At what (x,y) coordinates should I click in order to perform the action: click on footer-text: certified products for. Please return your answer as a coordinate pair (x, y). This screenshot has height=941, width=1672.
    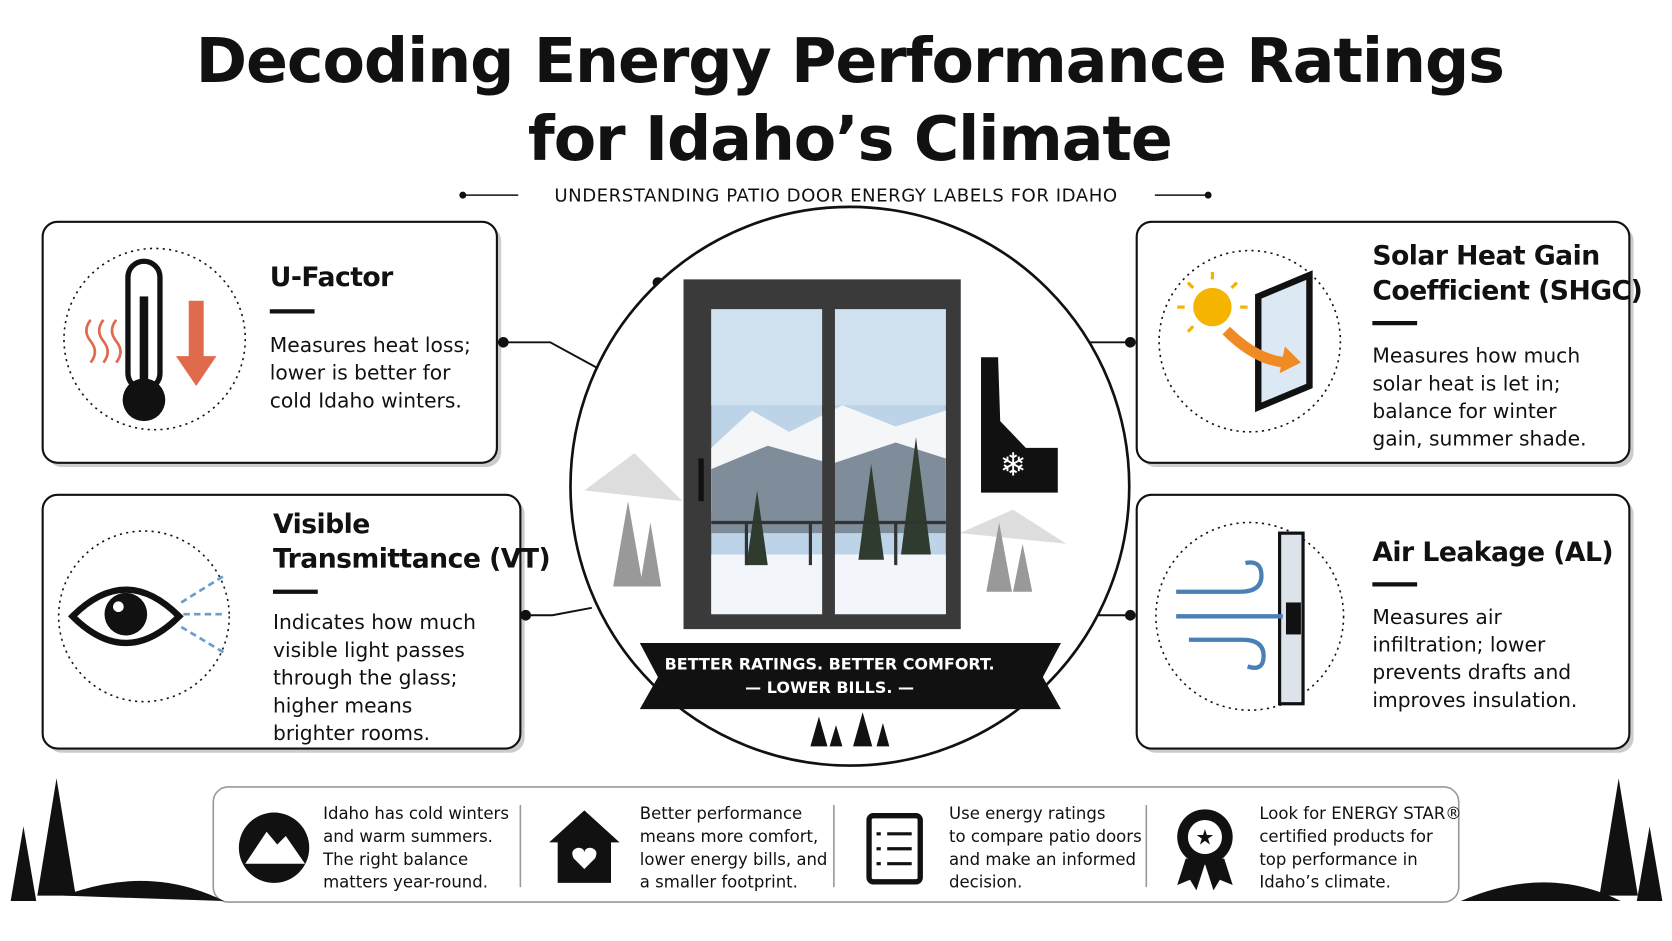
    Looking at the image, I should click on (1346, 836).